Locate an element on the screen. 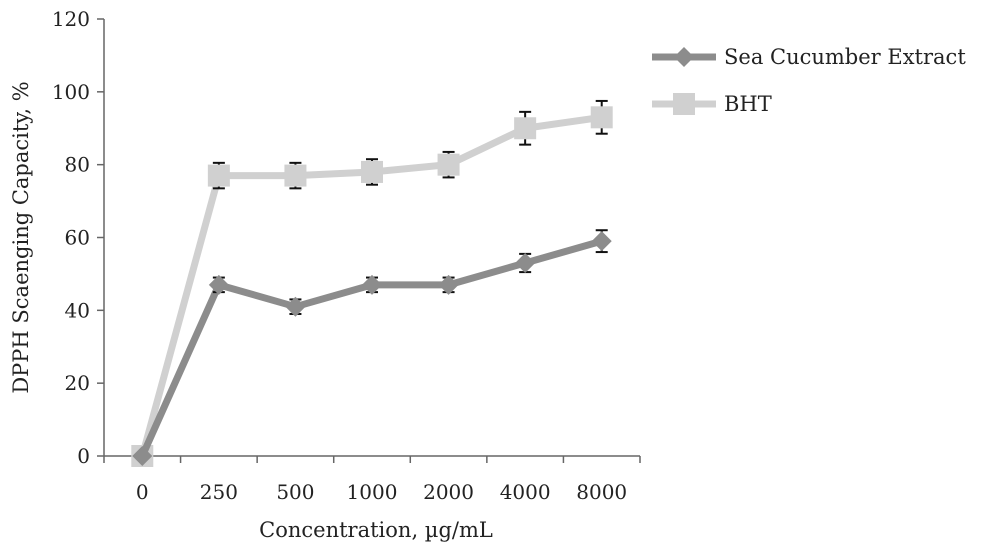 This screenshot has width=1000, height=547. y-tick-label: 100 is located at coordinates (71, 92).